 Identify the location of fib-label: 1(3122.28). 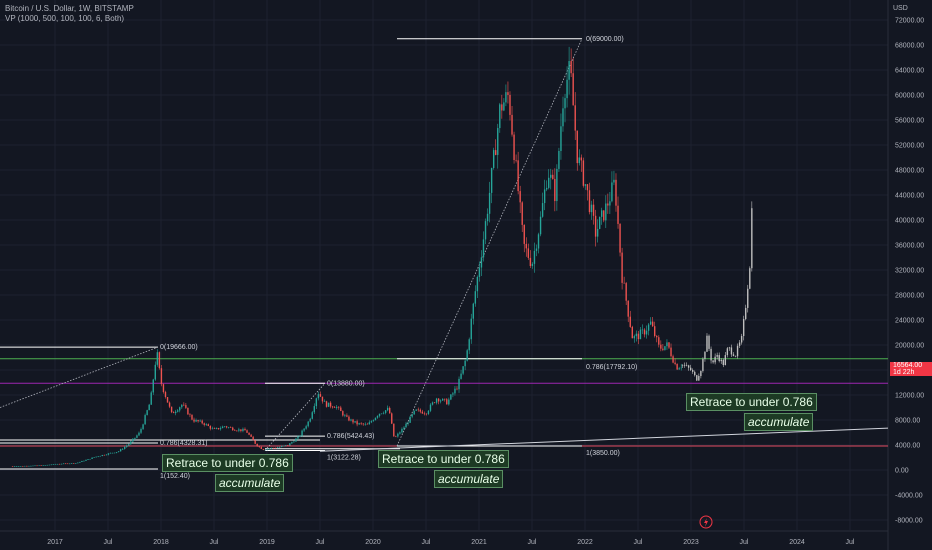
(344, 457).